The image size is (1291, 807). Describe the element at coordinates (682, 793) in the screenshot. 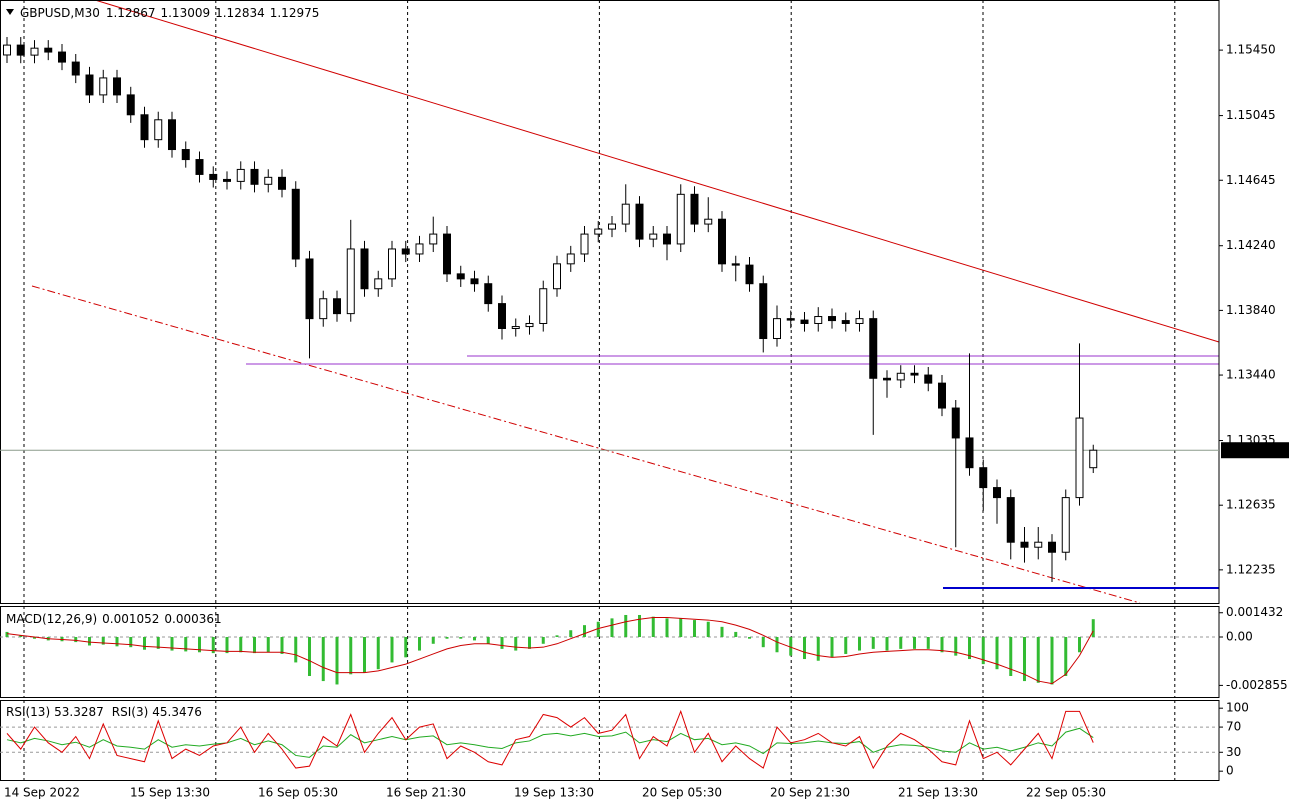

I see `x-tick-label: 20 Sep 05:30` at that location.